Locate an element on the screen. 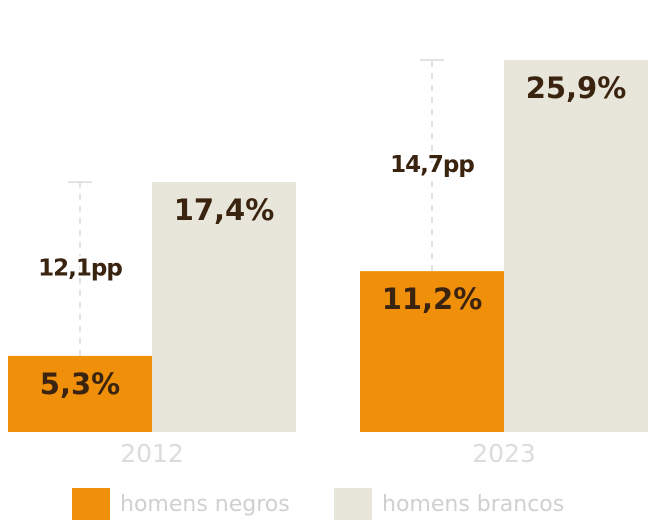 The image size is (656, 520). value-label: 17,4% is located at coordinates (224, 210).